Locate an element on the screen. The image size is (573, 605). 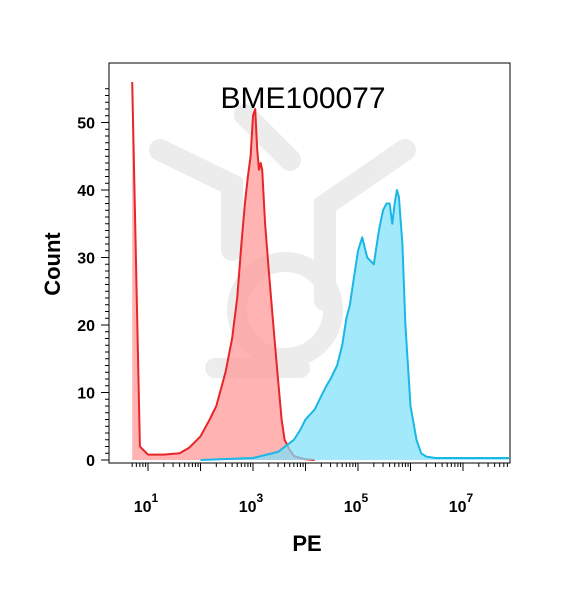
y-tick-label: 50 is located at coordinates (86, 124).